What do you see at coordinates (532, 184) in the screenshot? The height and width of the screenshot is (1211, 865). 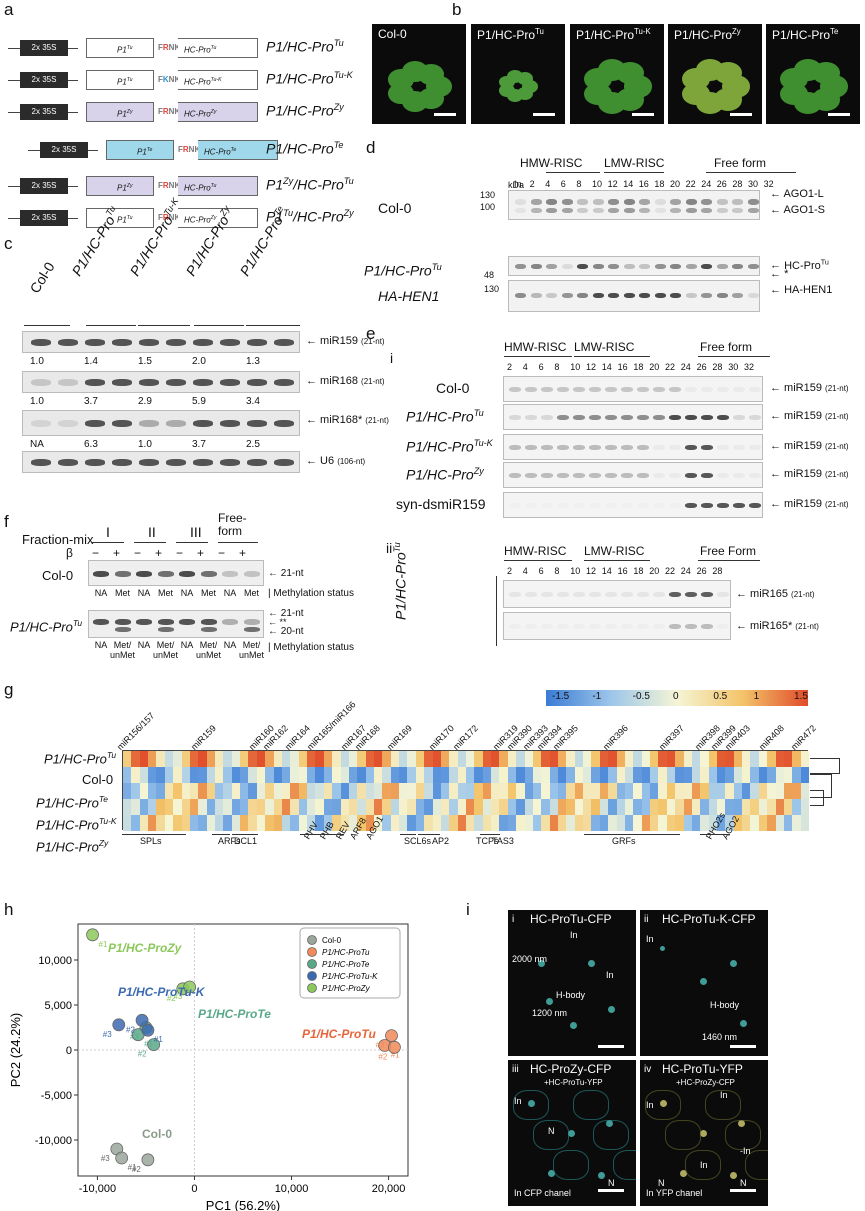 I see `fraction-number: 2` at bounding box center [532, 184].